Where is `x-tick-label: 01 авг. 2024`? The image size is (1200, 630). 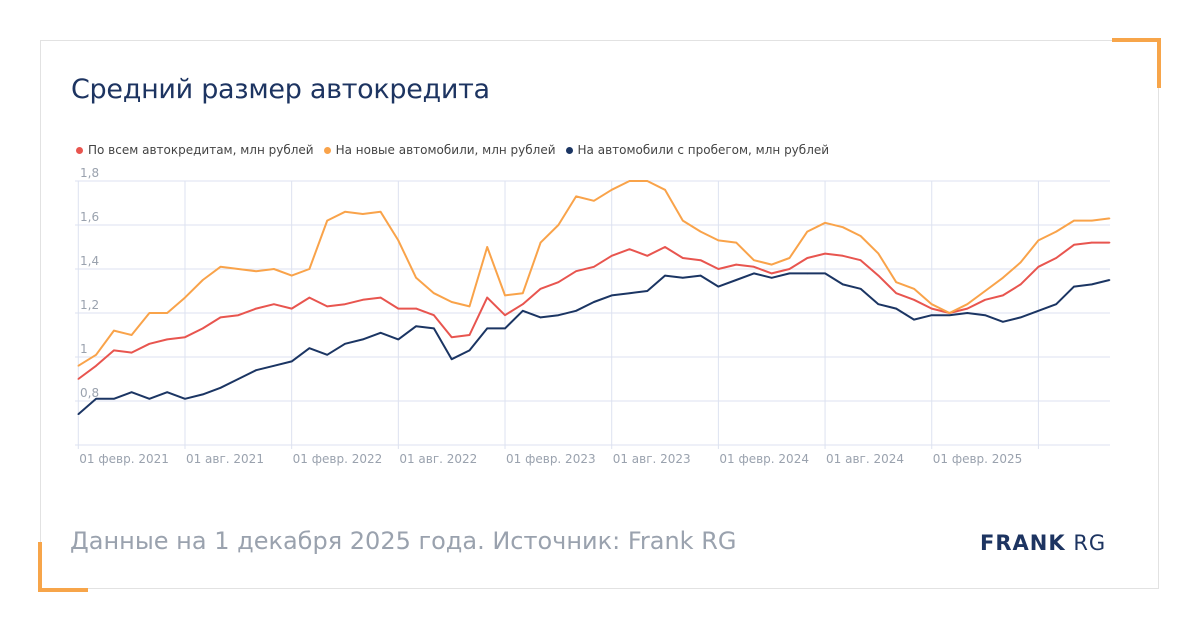 x-tick-label: 01 авг. 2024 is located at coordinates (865, 459).